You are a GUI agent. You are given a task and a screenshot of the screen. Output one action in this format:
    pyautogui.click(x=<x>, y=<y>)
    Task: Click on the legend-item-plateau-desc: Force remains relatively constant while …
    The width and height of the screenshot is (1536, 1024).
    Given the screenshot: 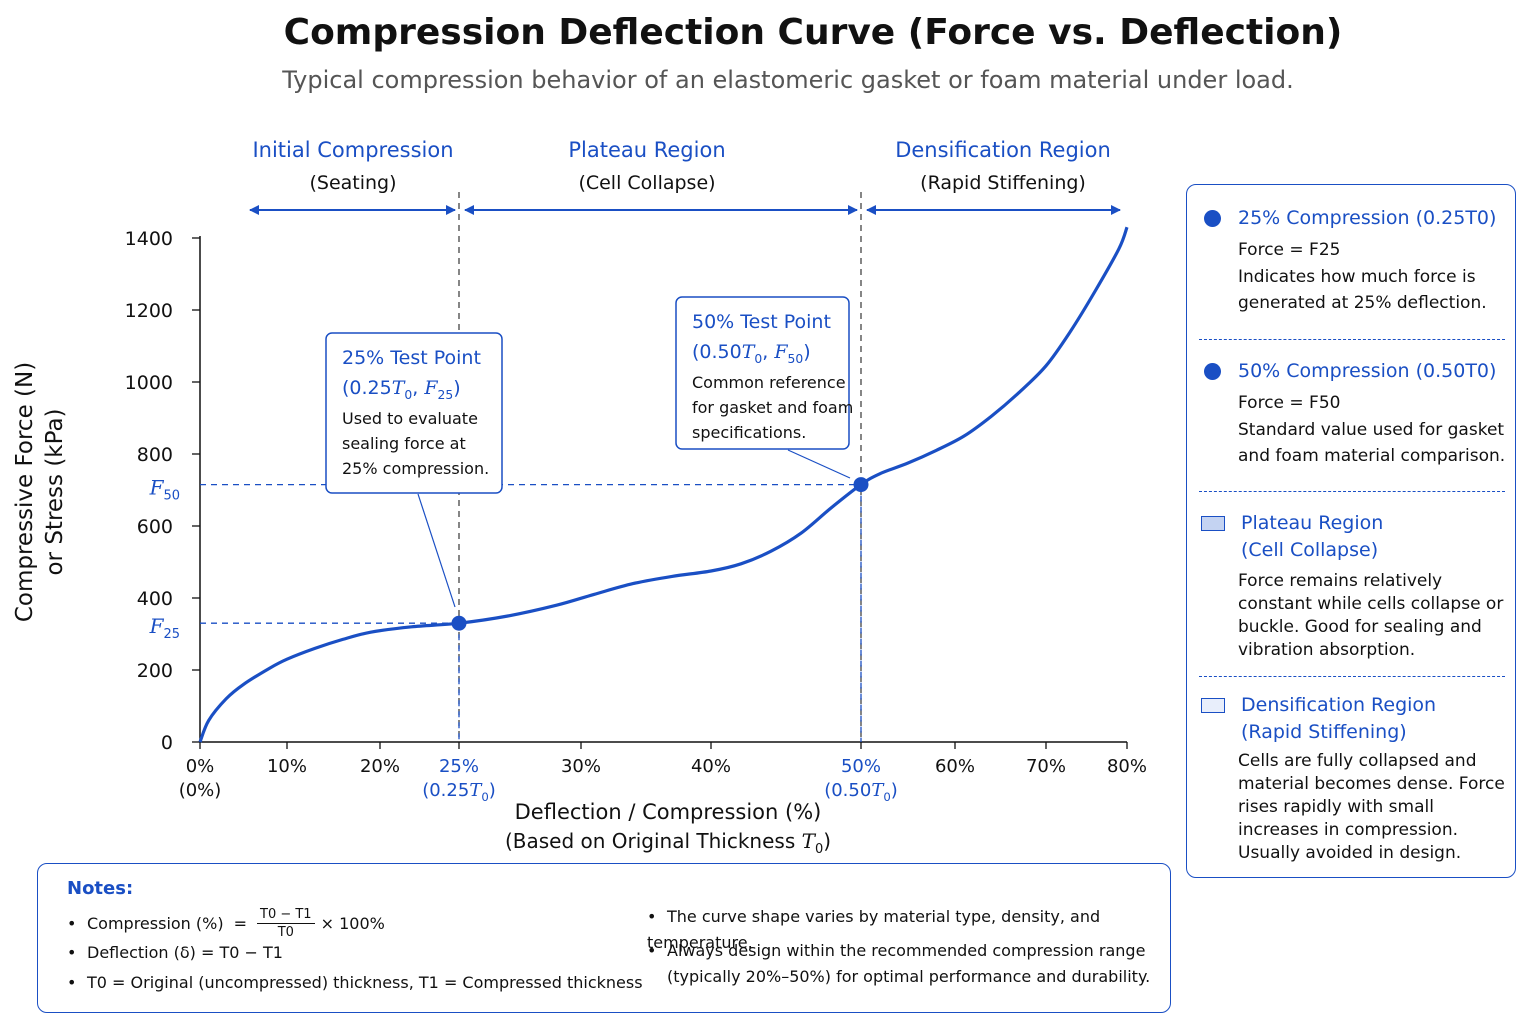 What is the action you would take?
    pyautogui.click(x=1371, y=615)
    